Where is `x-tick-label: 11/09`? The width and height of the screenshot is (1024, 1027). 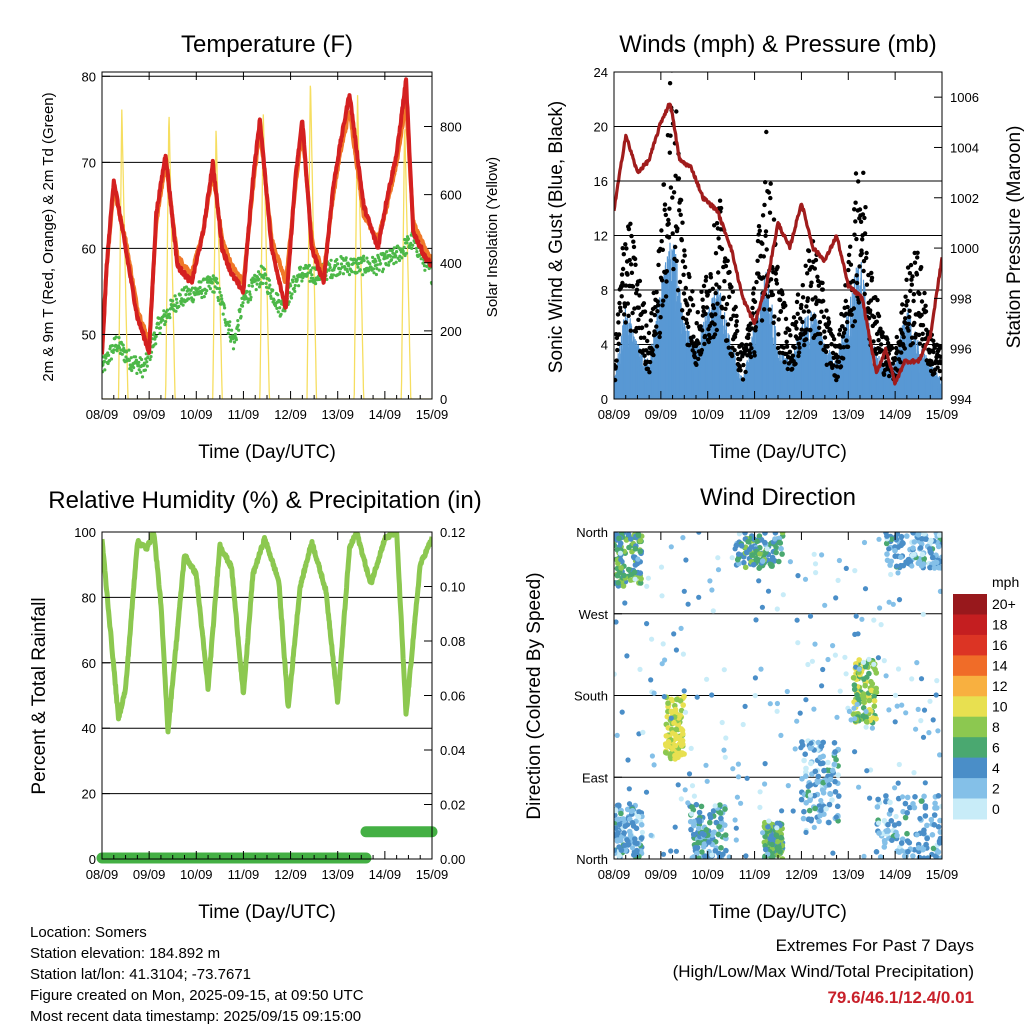
x-tick-label: 11/09 is located at coordinates (244, 414).